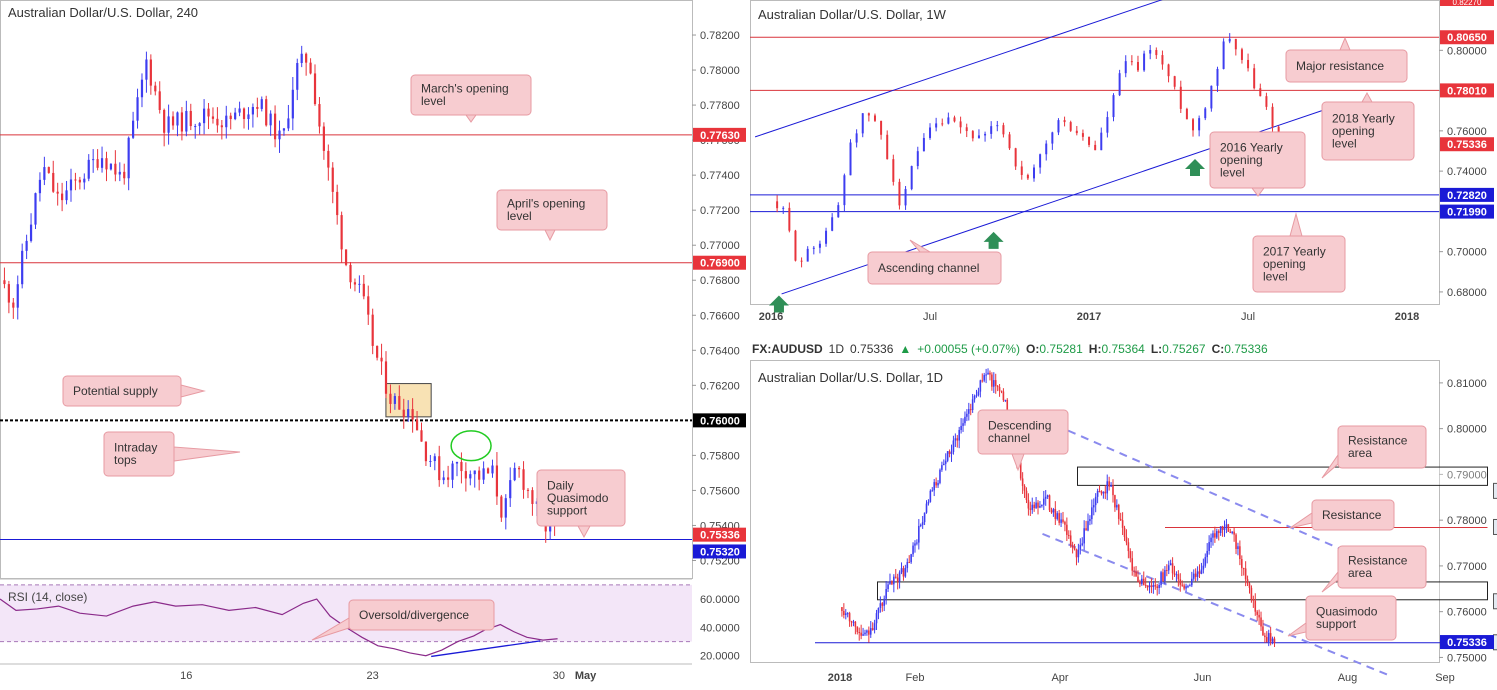 The width and height of the screenshot is (1497, 690). Describe the element at coordinates (1353, 131) in the screenshot. I see `w-callout-2018-text-1: opening` at that location.